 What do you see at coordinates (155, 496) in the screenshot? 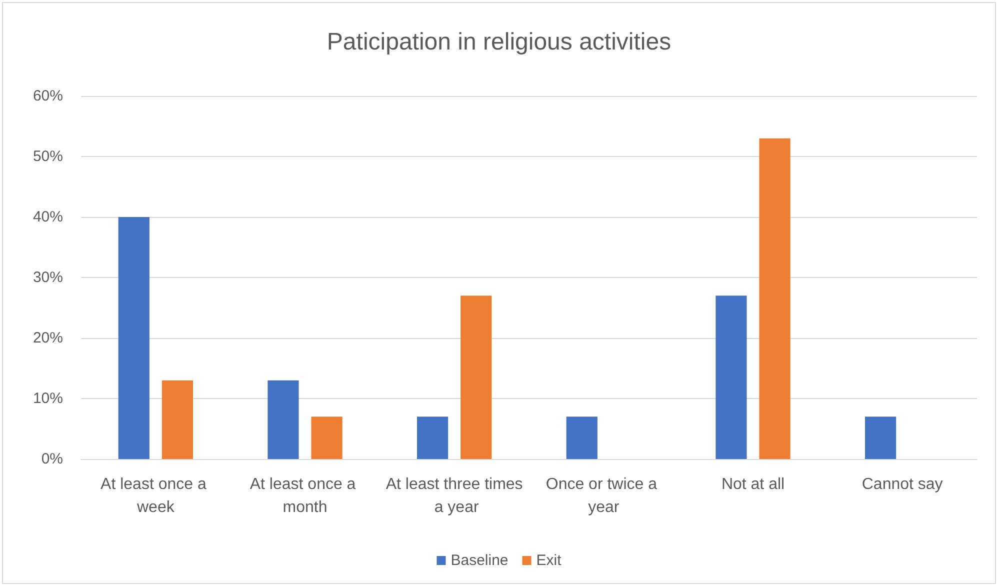
I see `x-tick-label: At least once a week` at bounding box center [155, 496].